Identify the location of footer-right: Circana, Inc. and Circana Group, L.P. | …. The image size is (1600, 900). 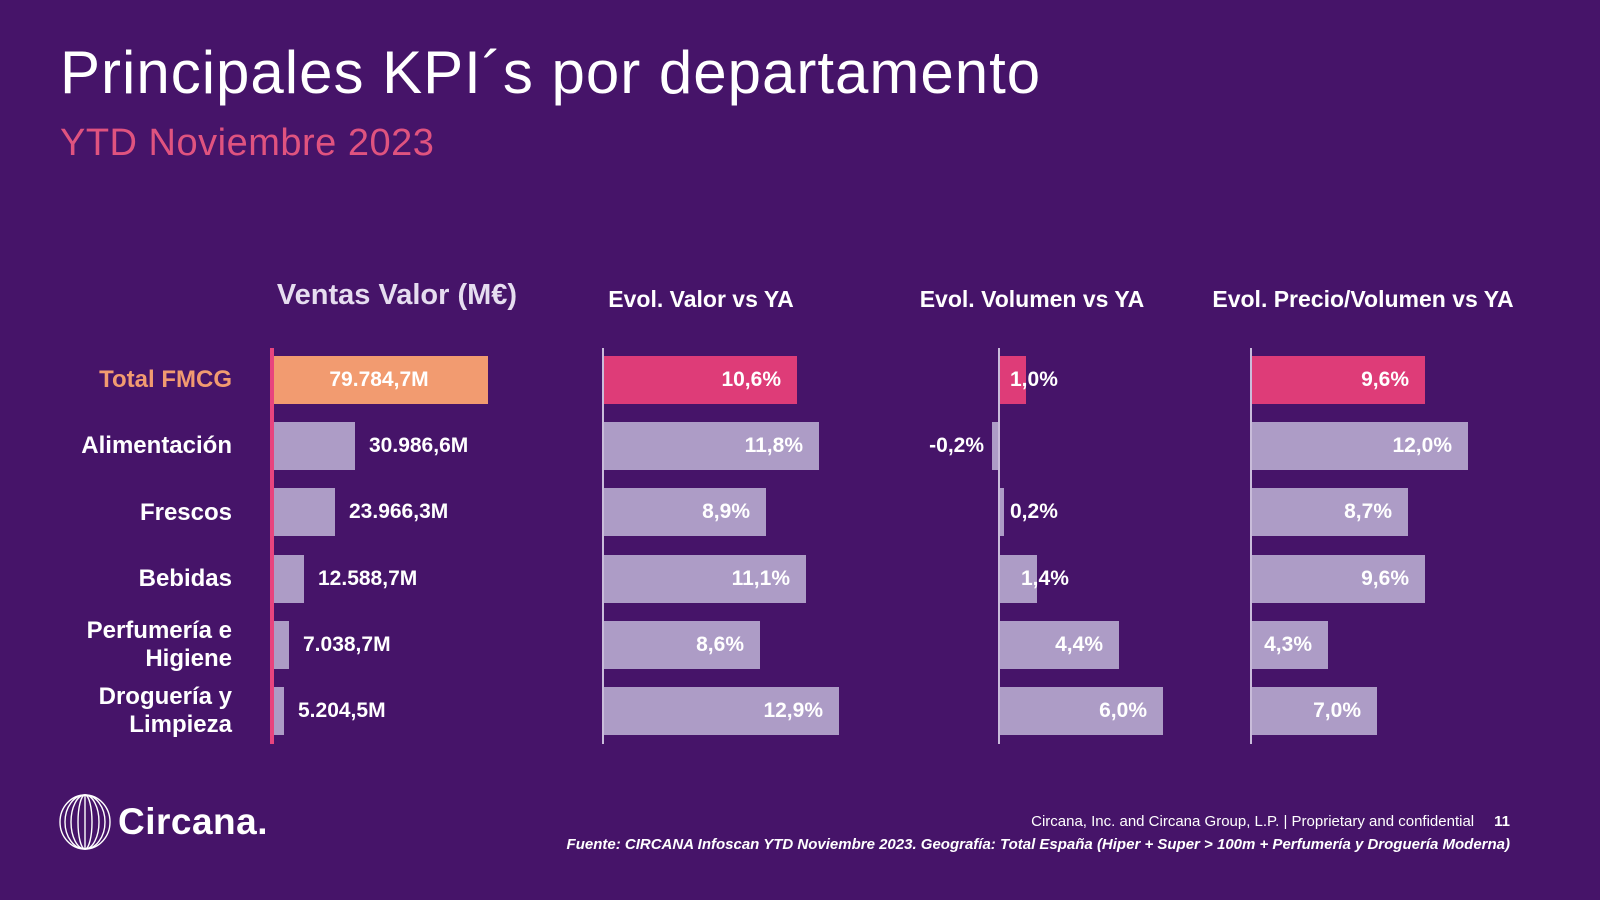
(1038, 833).